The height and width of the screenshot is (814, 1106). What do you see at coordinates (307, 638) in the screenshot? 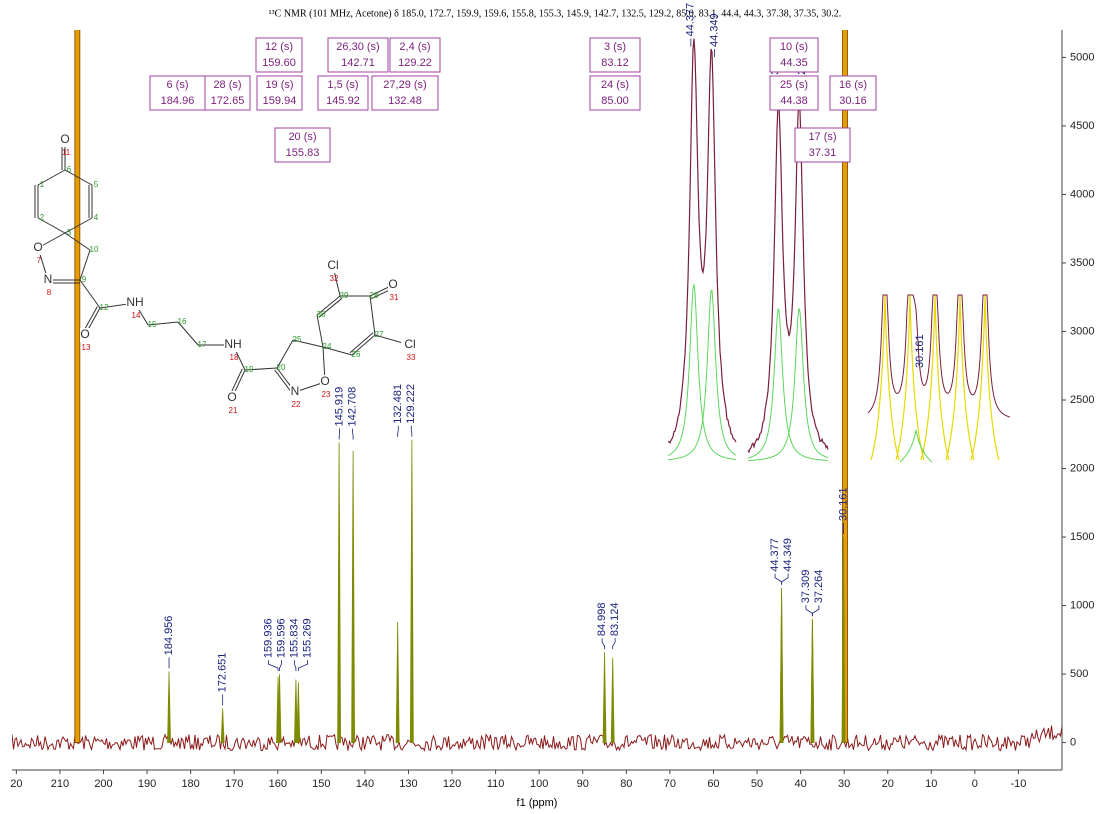
I see `peak-label: 155.269` at bounding box center [307, 638].